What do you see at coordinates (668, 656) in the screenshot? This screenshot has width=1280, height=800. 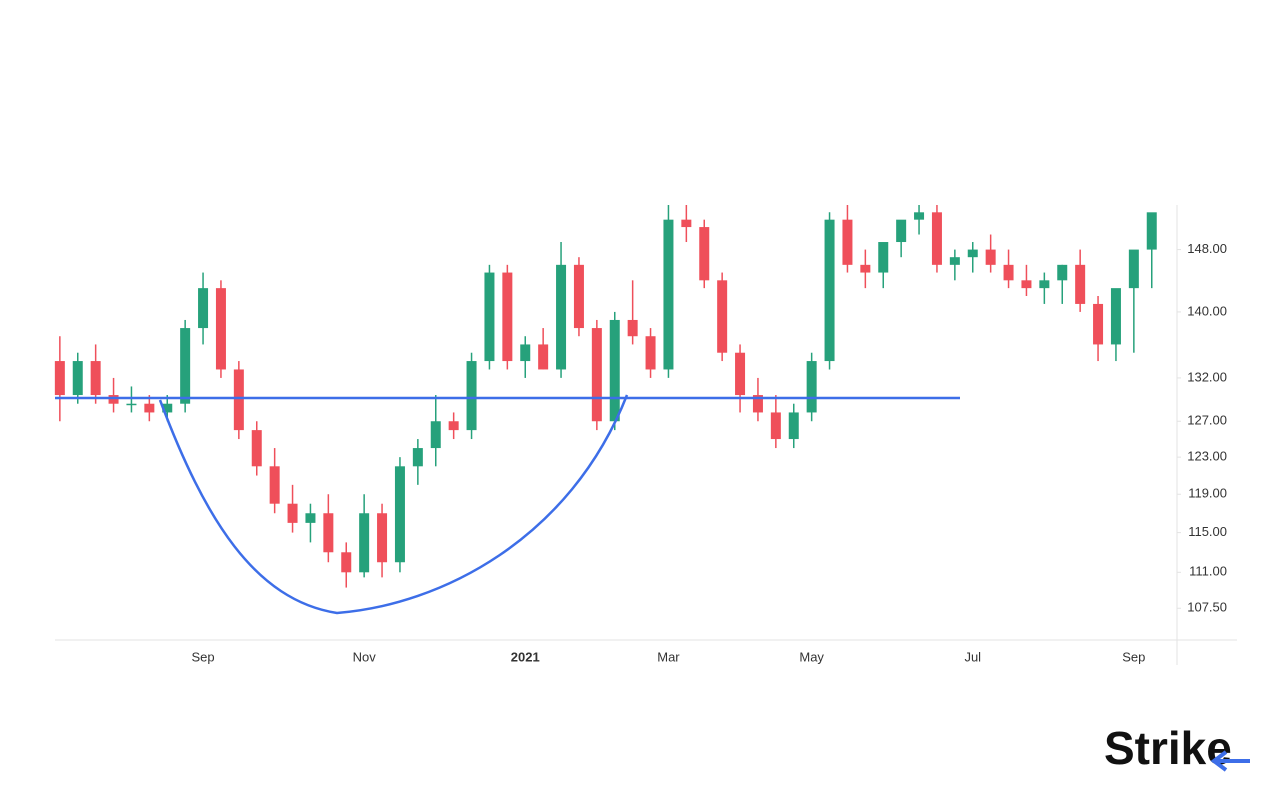 I see `x-tick-label: Mar` at bounding box center [668, 656].